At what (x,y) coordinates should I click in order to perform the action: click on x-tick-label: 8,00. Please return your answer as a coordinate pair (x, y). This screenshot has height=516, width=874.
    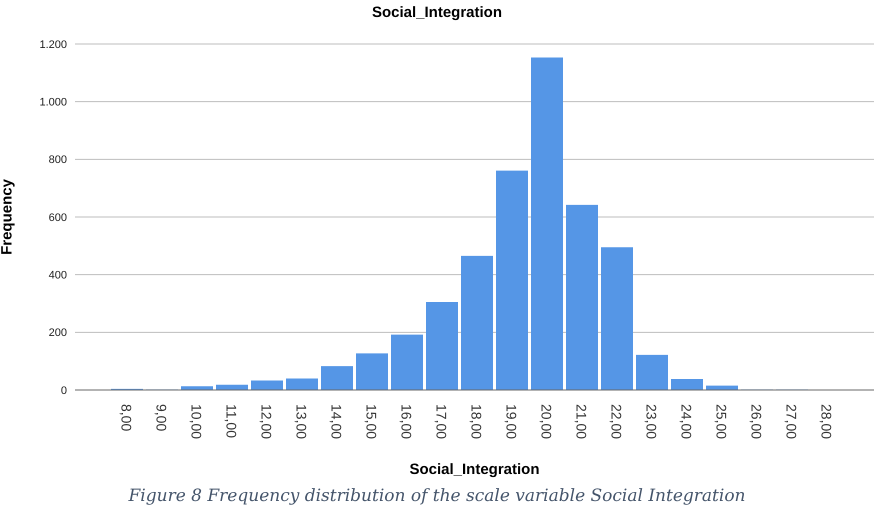
    Looking at the image, I should click on (126, 418).